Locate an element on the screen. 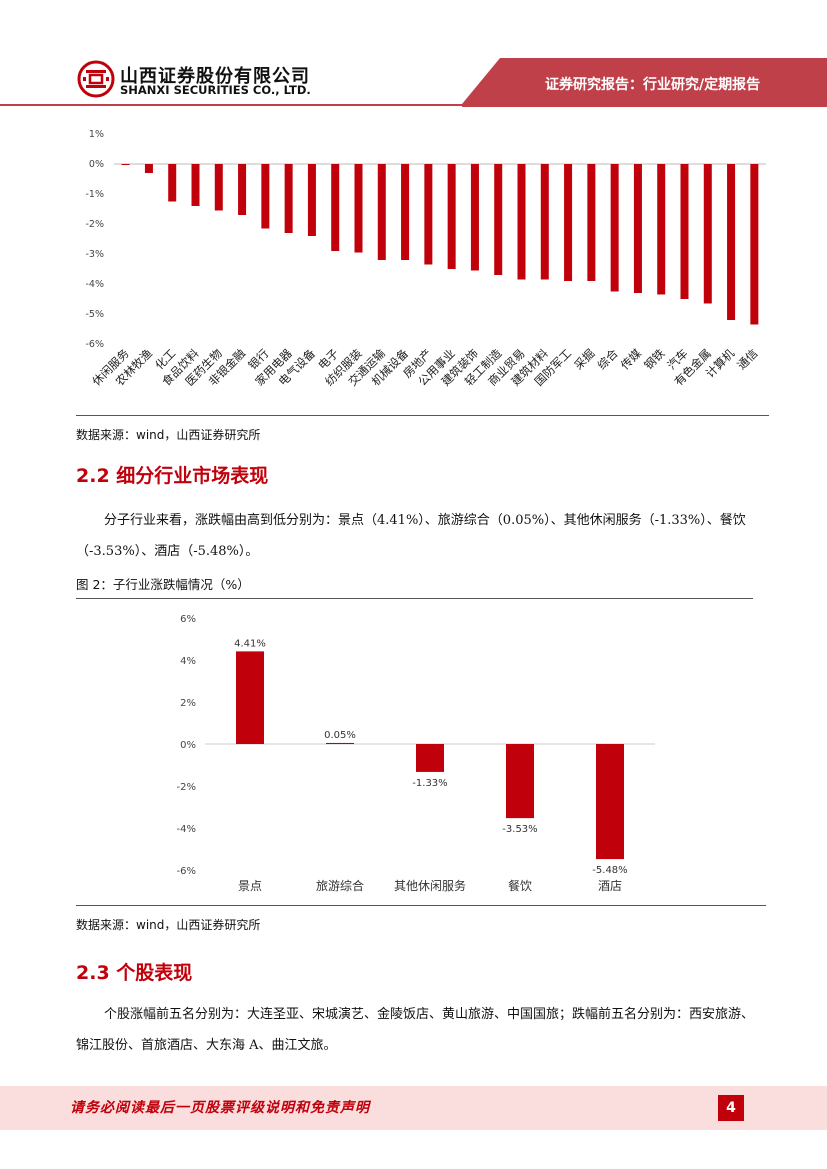 The image size is (827, 1169). data-label: -3.53% is located at coordinates (519, 829).